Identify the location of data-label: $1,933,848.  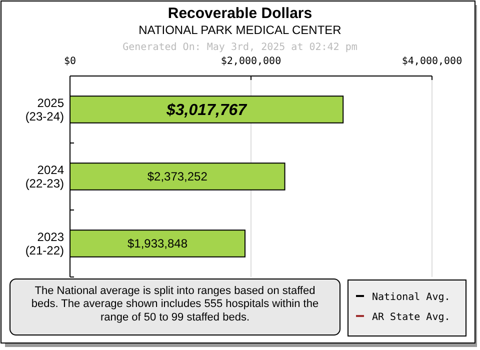
(157, 243).